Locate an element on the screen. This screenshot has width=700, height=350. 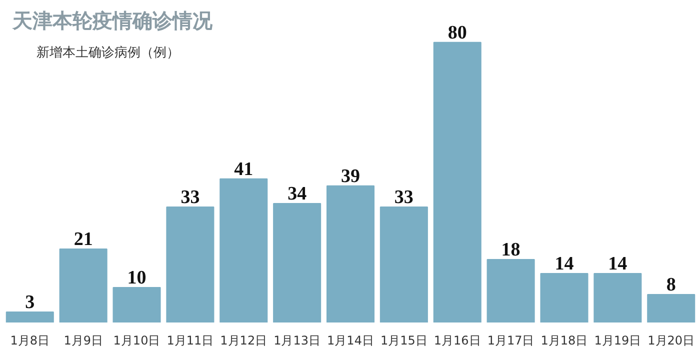
data-label: 39 is located at coordinates (350, 176).